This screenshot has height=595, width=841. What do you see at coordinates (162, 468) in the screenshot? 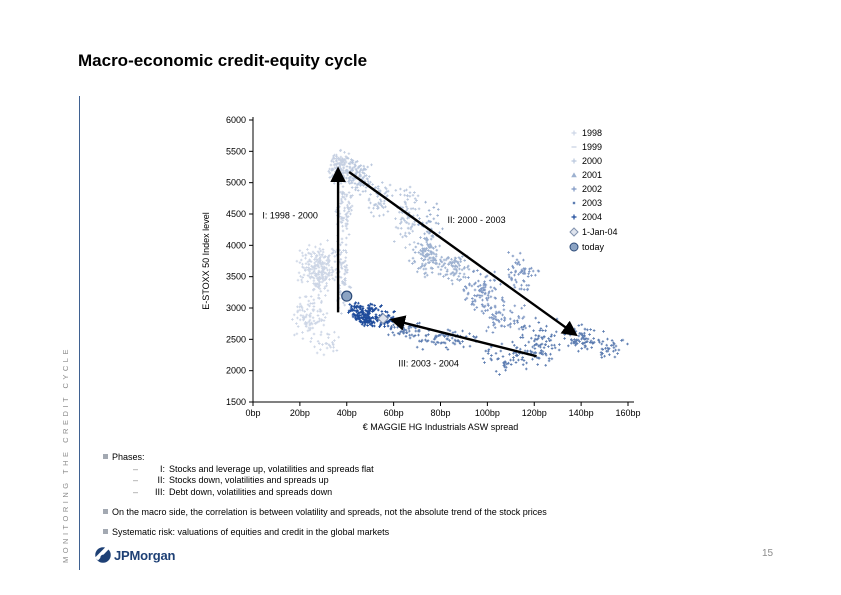
I see `phase-numeral: I:` at bounding box center [162, 468].